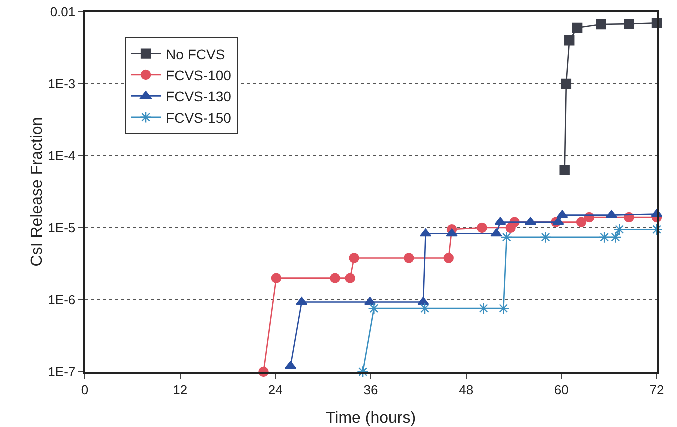 The image size is (677, 427). What do you see at coordinates (37, 192) in the screenshot?
I see `y-axis-title: CsI Release Fraction` at bounding box center [37, 192].